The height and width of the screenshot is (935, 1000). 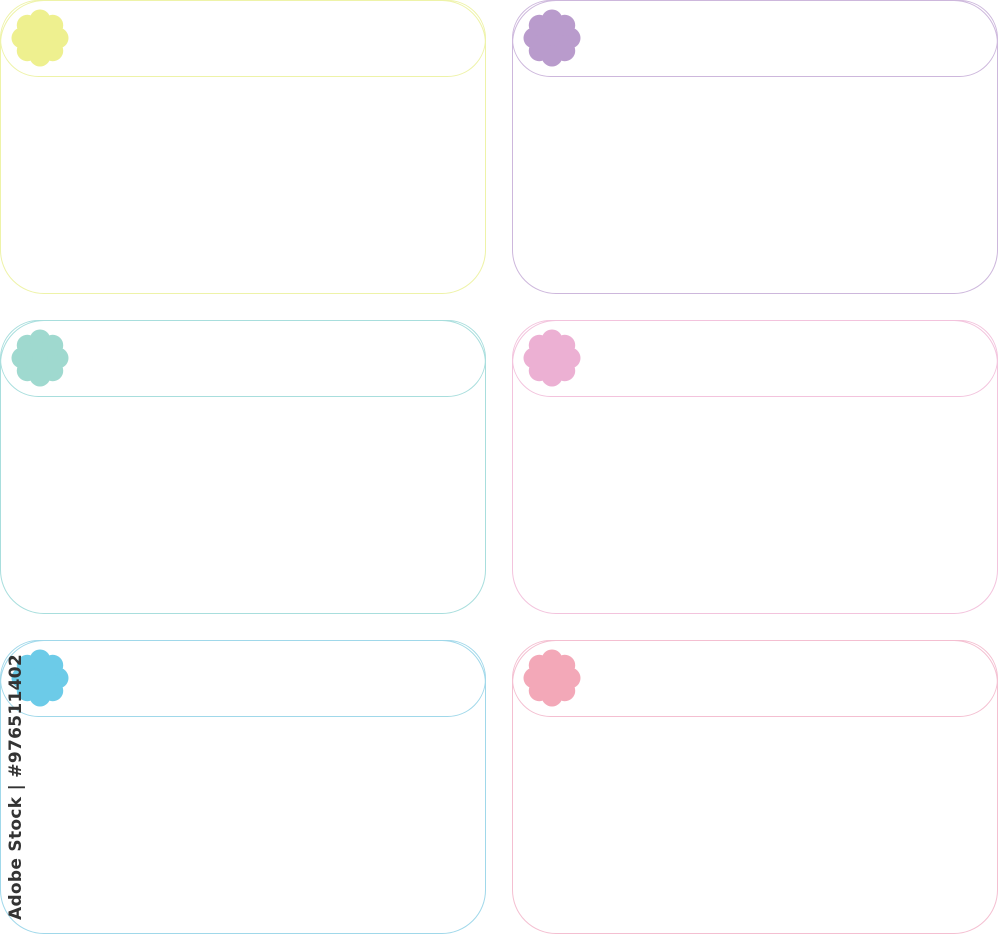 I want to click on watermark-text: Adobe Stock | #976511402, so click(x=16, y=786).